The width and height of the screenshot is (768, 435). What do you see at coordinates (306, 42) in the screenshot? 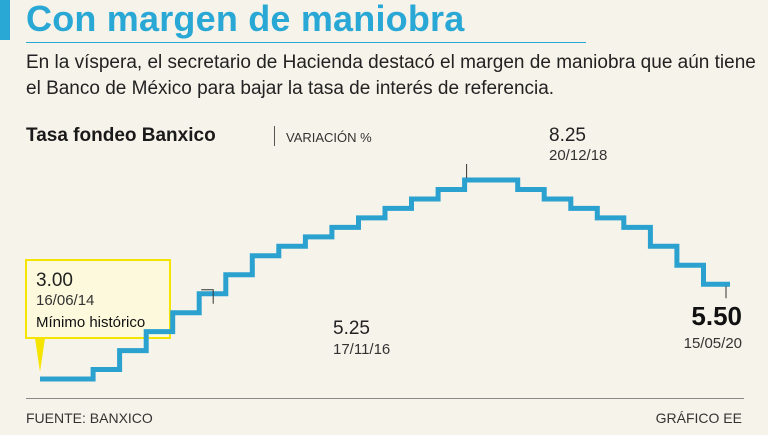
I see `headline-divider` at bounding box center [306, 42].